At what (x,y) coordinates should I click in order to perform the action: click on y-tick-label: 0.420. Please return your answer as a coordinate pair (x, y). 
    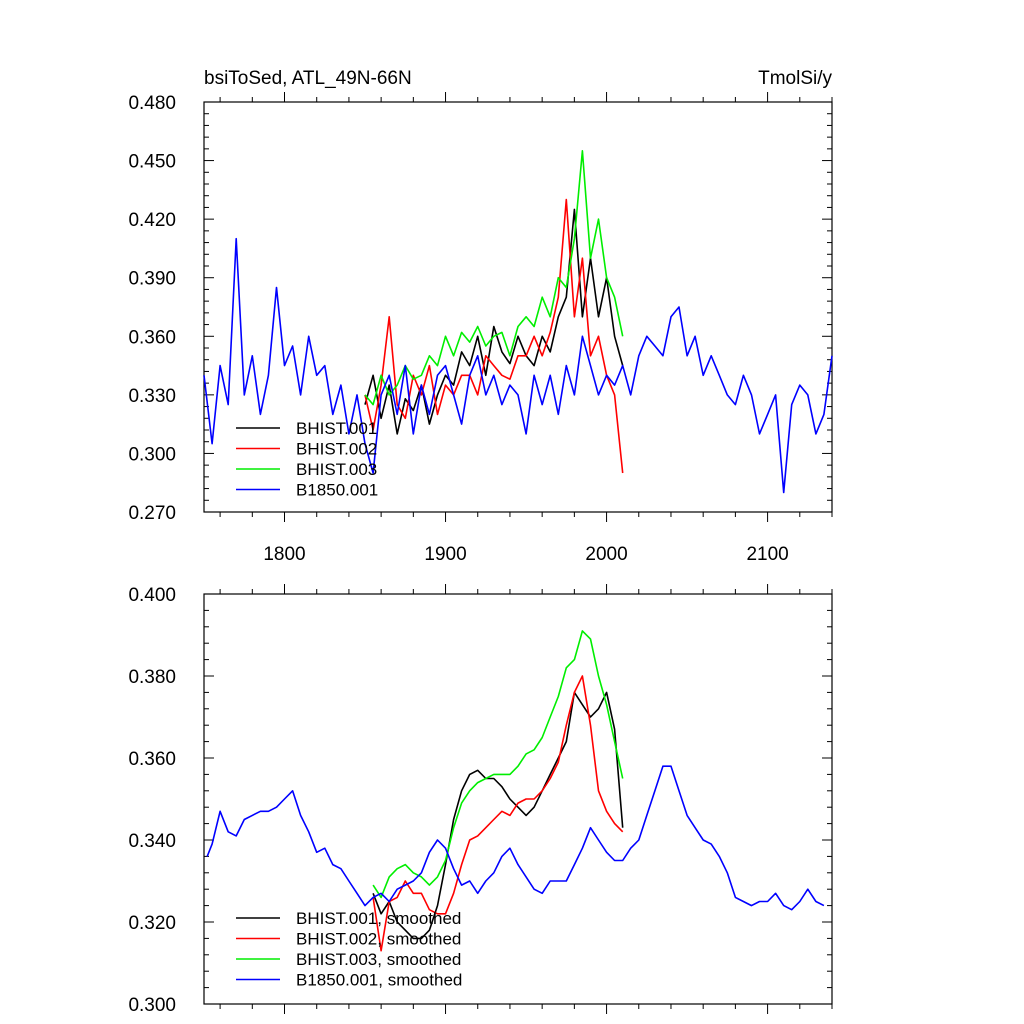
    Looking at the image, I should click on (152, 220).